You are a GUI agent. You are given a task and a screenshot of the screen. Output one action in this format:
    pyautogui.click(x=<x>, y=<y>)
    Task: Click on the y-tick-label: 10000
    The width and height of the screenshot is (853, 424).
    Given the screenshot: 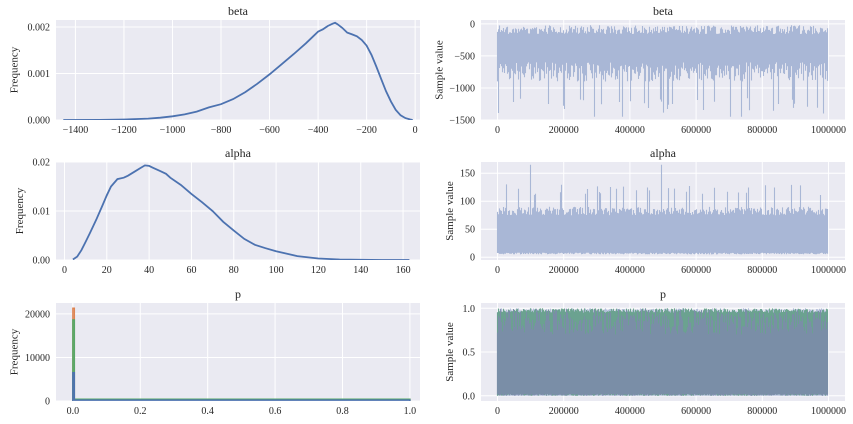 What is the action you would take?
    pyautogui.click(x=37, y=358)
    